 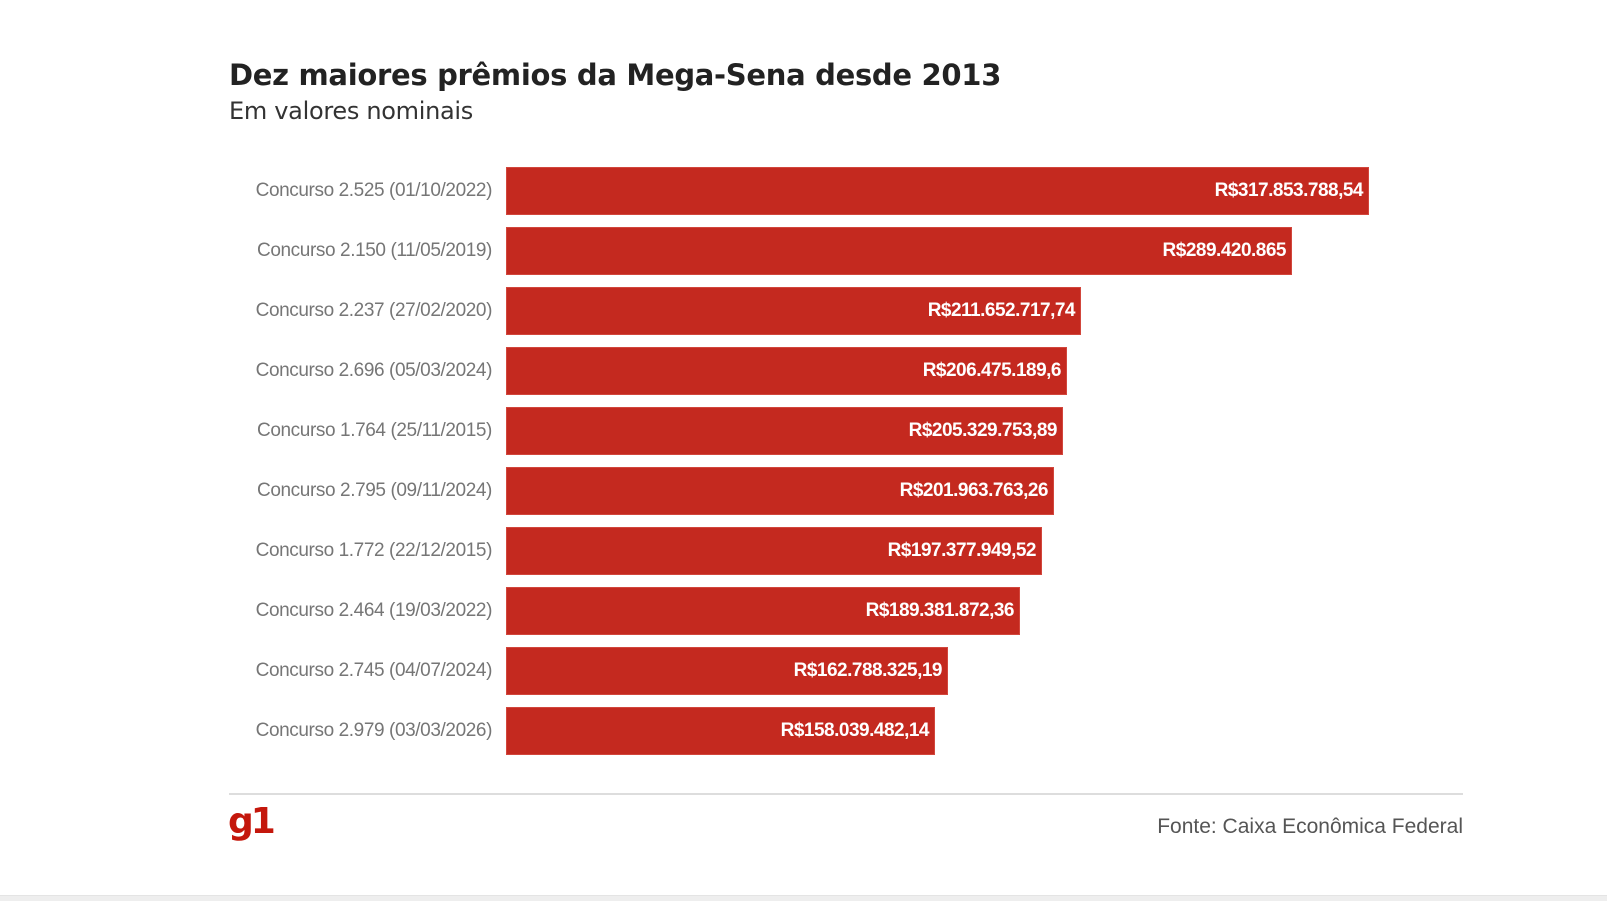 What do you see at coordinates (974, 490) in the screenshot?
I see `bar-value-label: R$201.963.763,26` at bounding box center [974, 490].